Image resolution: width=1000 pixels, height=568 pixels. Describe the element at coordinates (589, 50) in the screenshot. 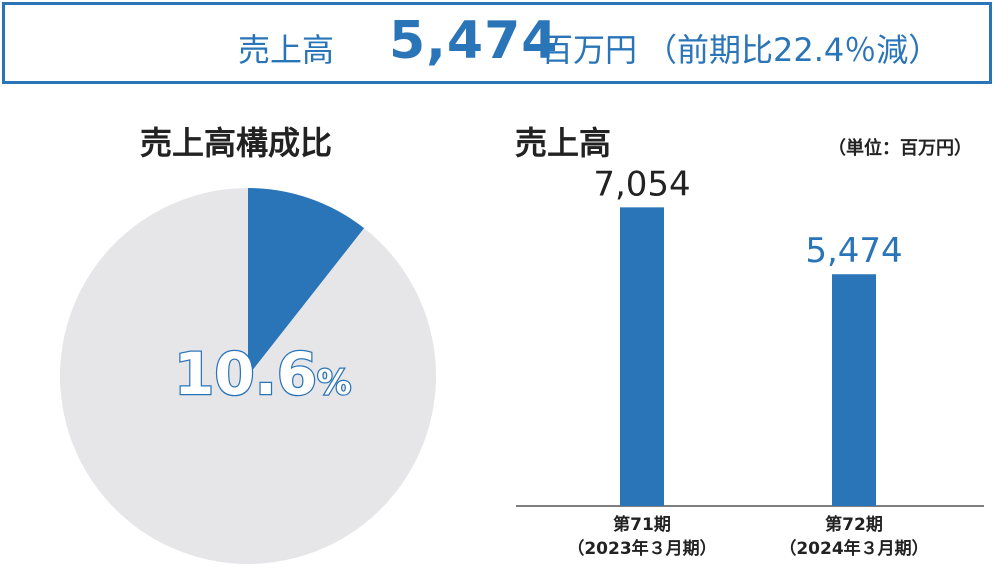

I see `banner-unit: 百万円` at that location.